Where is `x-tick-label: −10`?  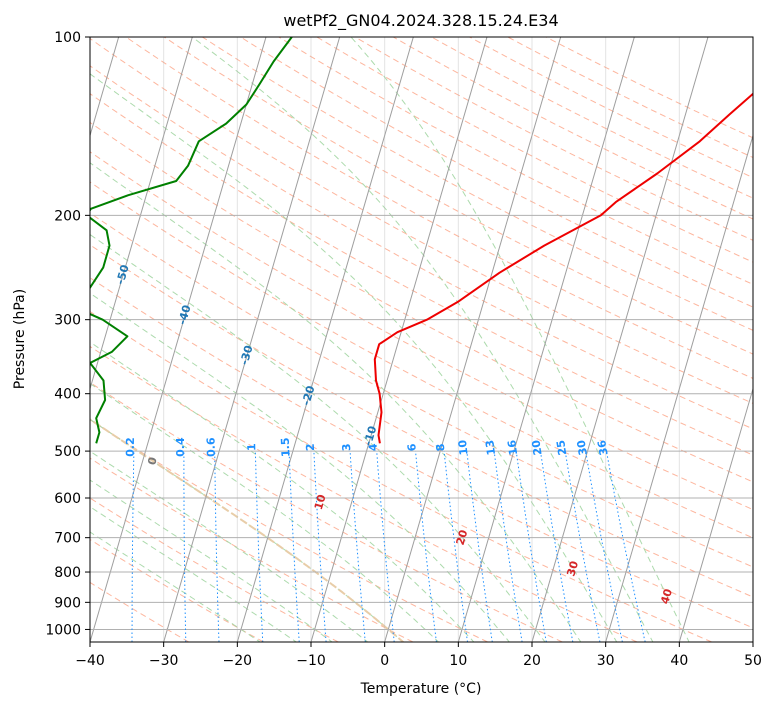 x-tick-label: −10 is located at coordinates (311, 661).